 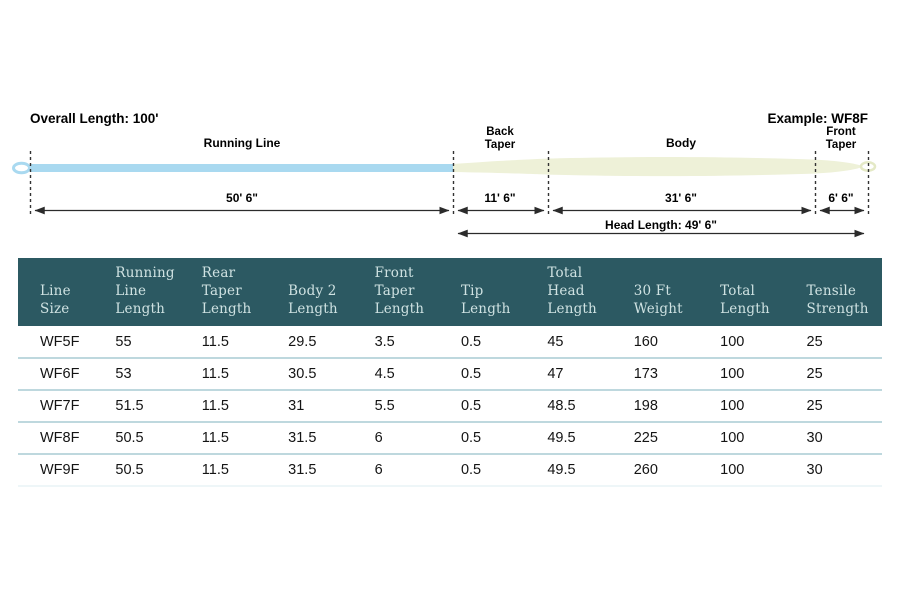 I want to click on head-length-label: Head Length: 49' 6", so click(x=661, y=225).